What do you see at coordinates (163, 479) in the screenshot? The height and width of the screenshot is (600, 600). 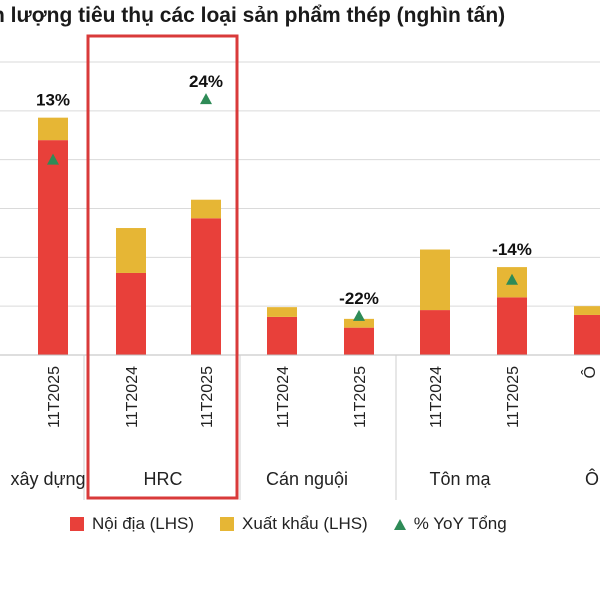 I see `group-label: HRC` at bounding box center [163, 479].